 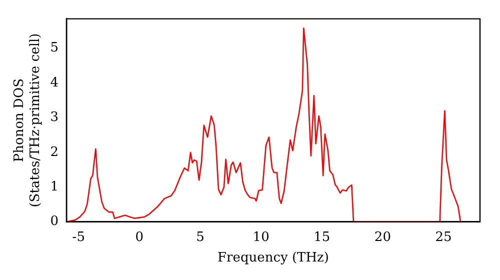 I want to click on x-tick-label: 5, so click(x=200, y=237).